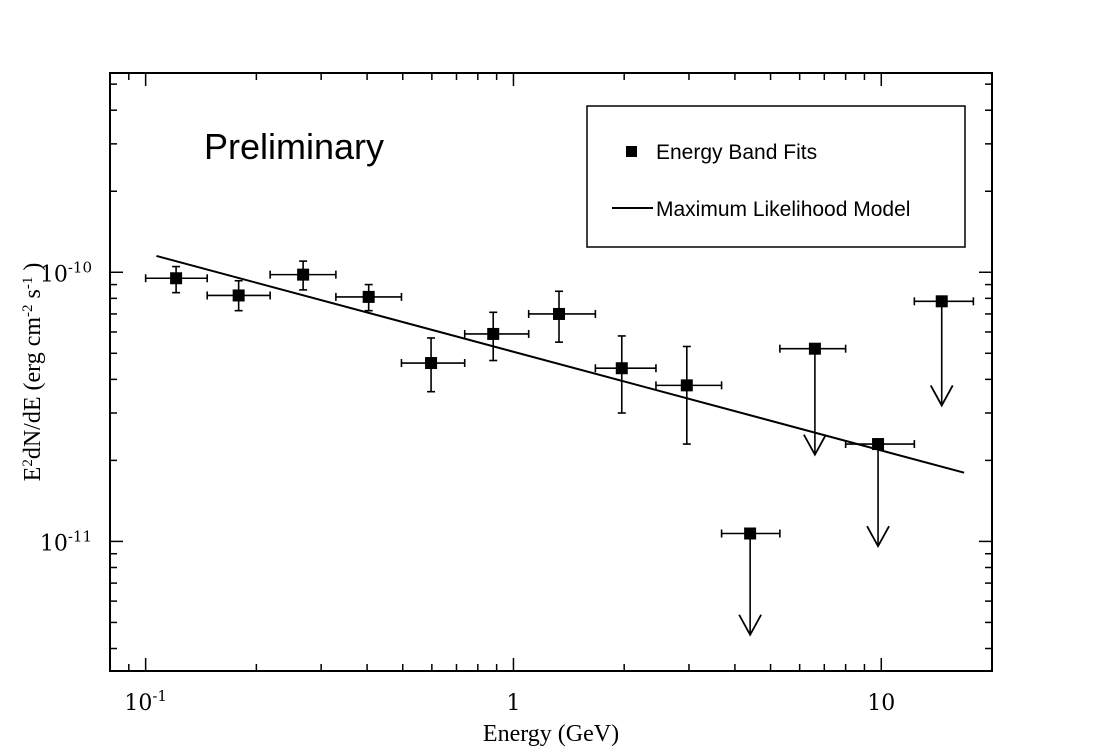 The height and width of the screenshot is (747, 1102). I want to click on upper-limits-group, so click(847, 466).